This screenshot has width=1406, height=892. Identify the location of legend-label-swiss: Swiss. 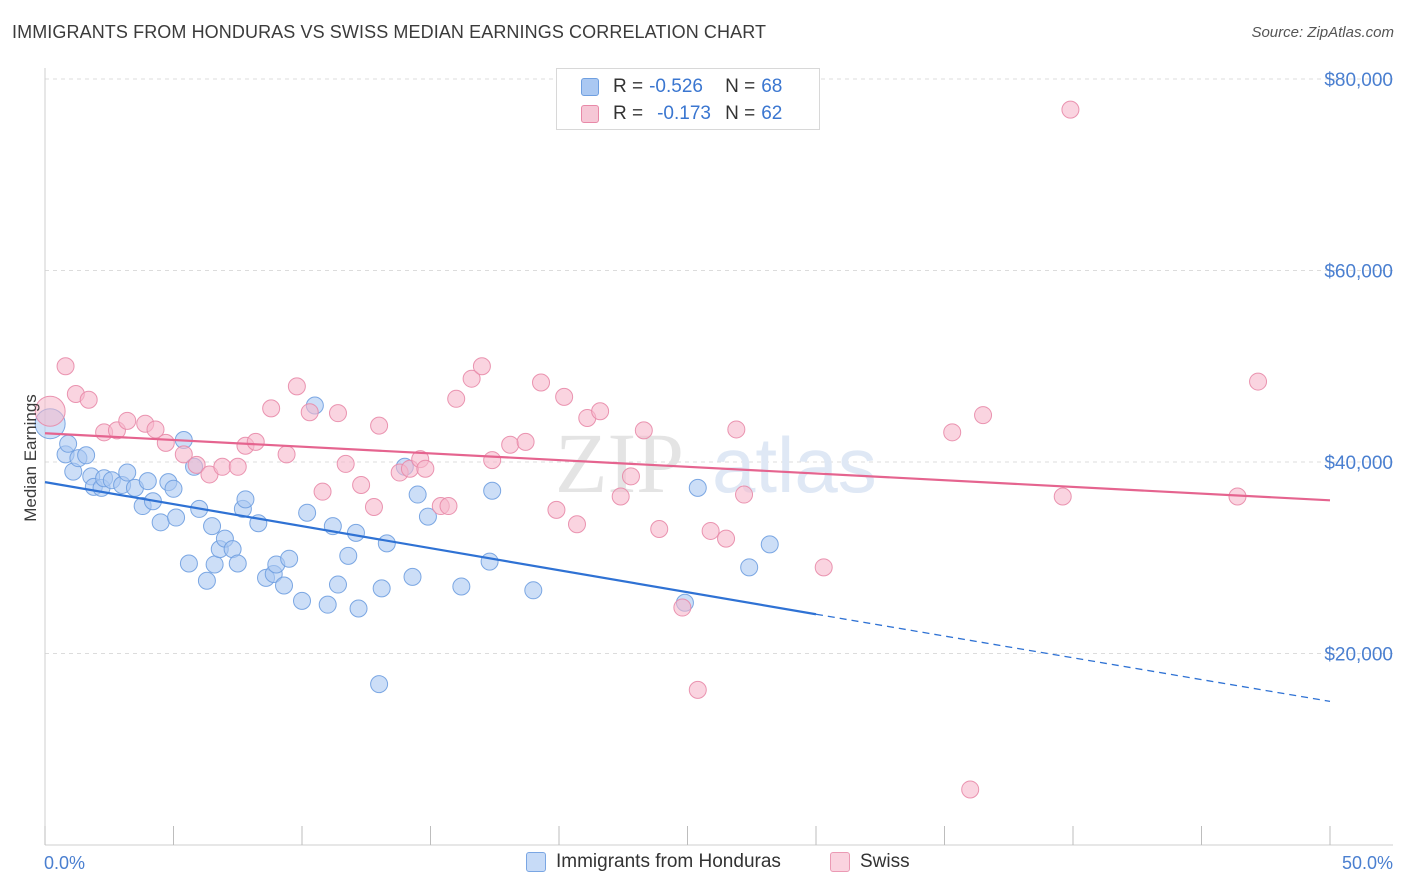
(885, 861).